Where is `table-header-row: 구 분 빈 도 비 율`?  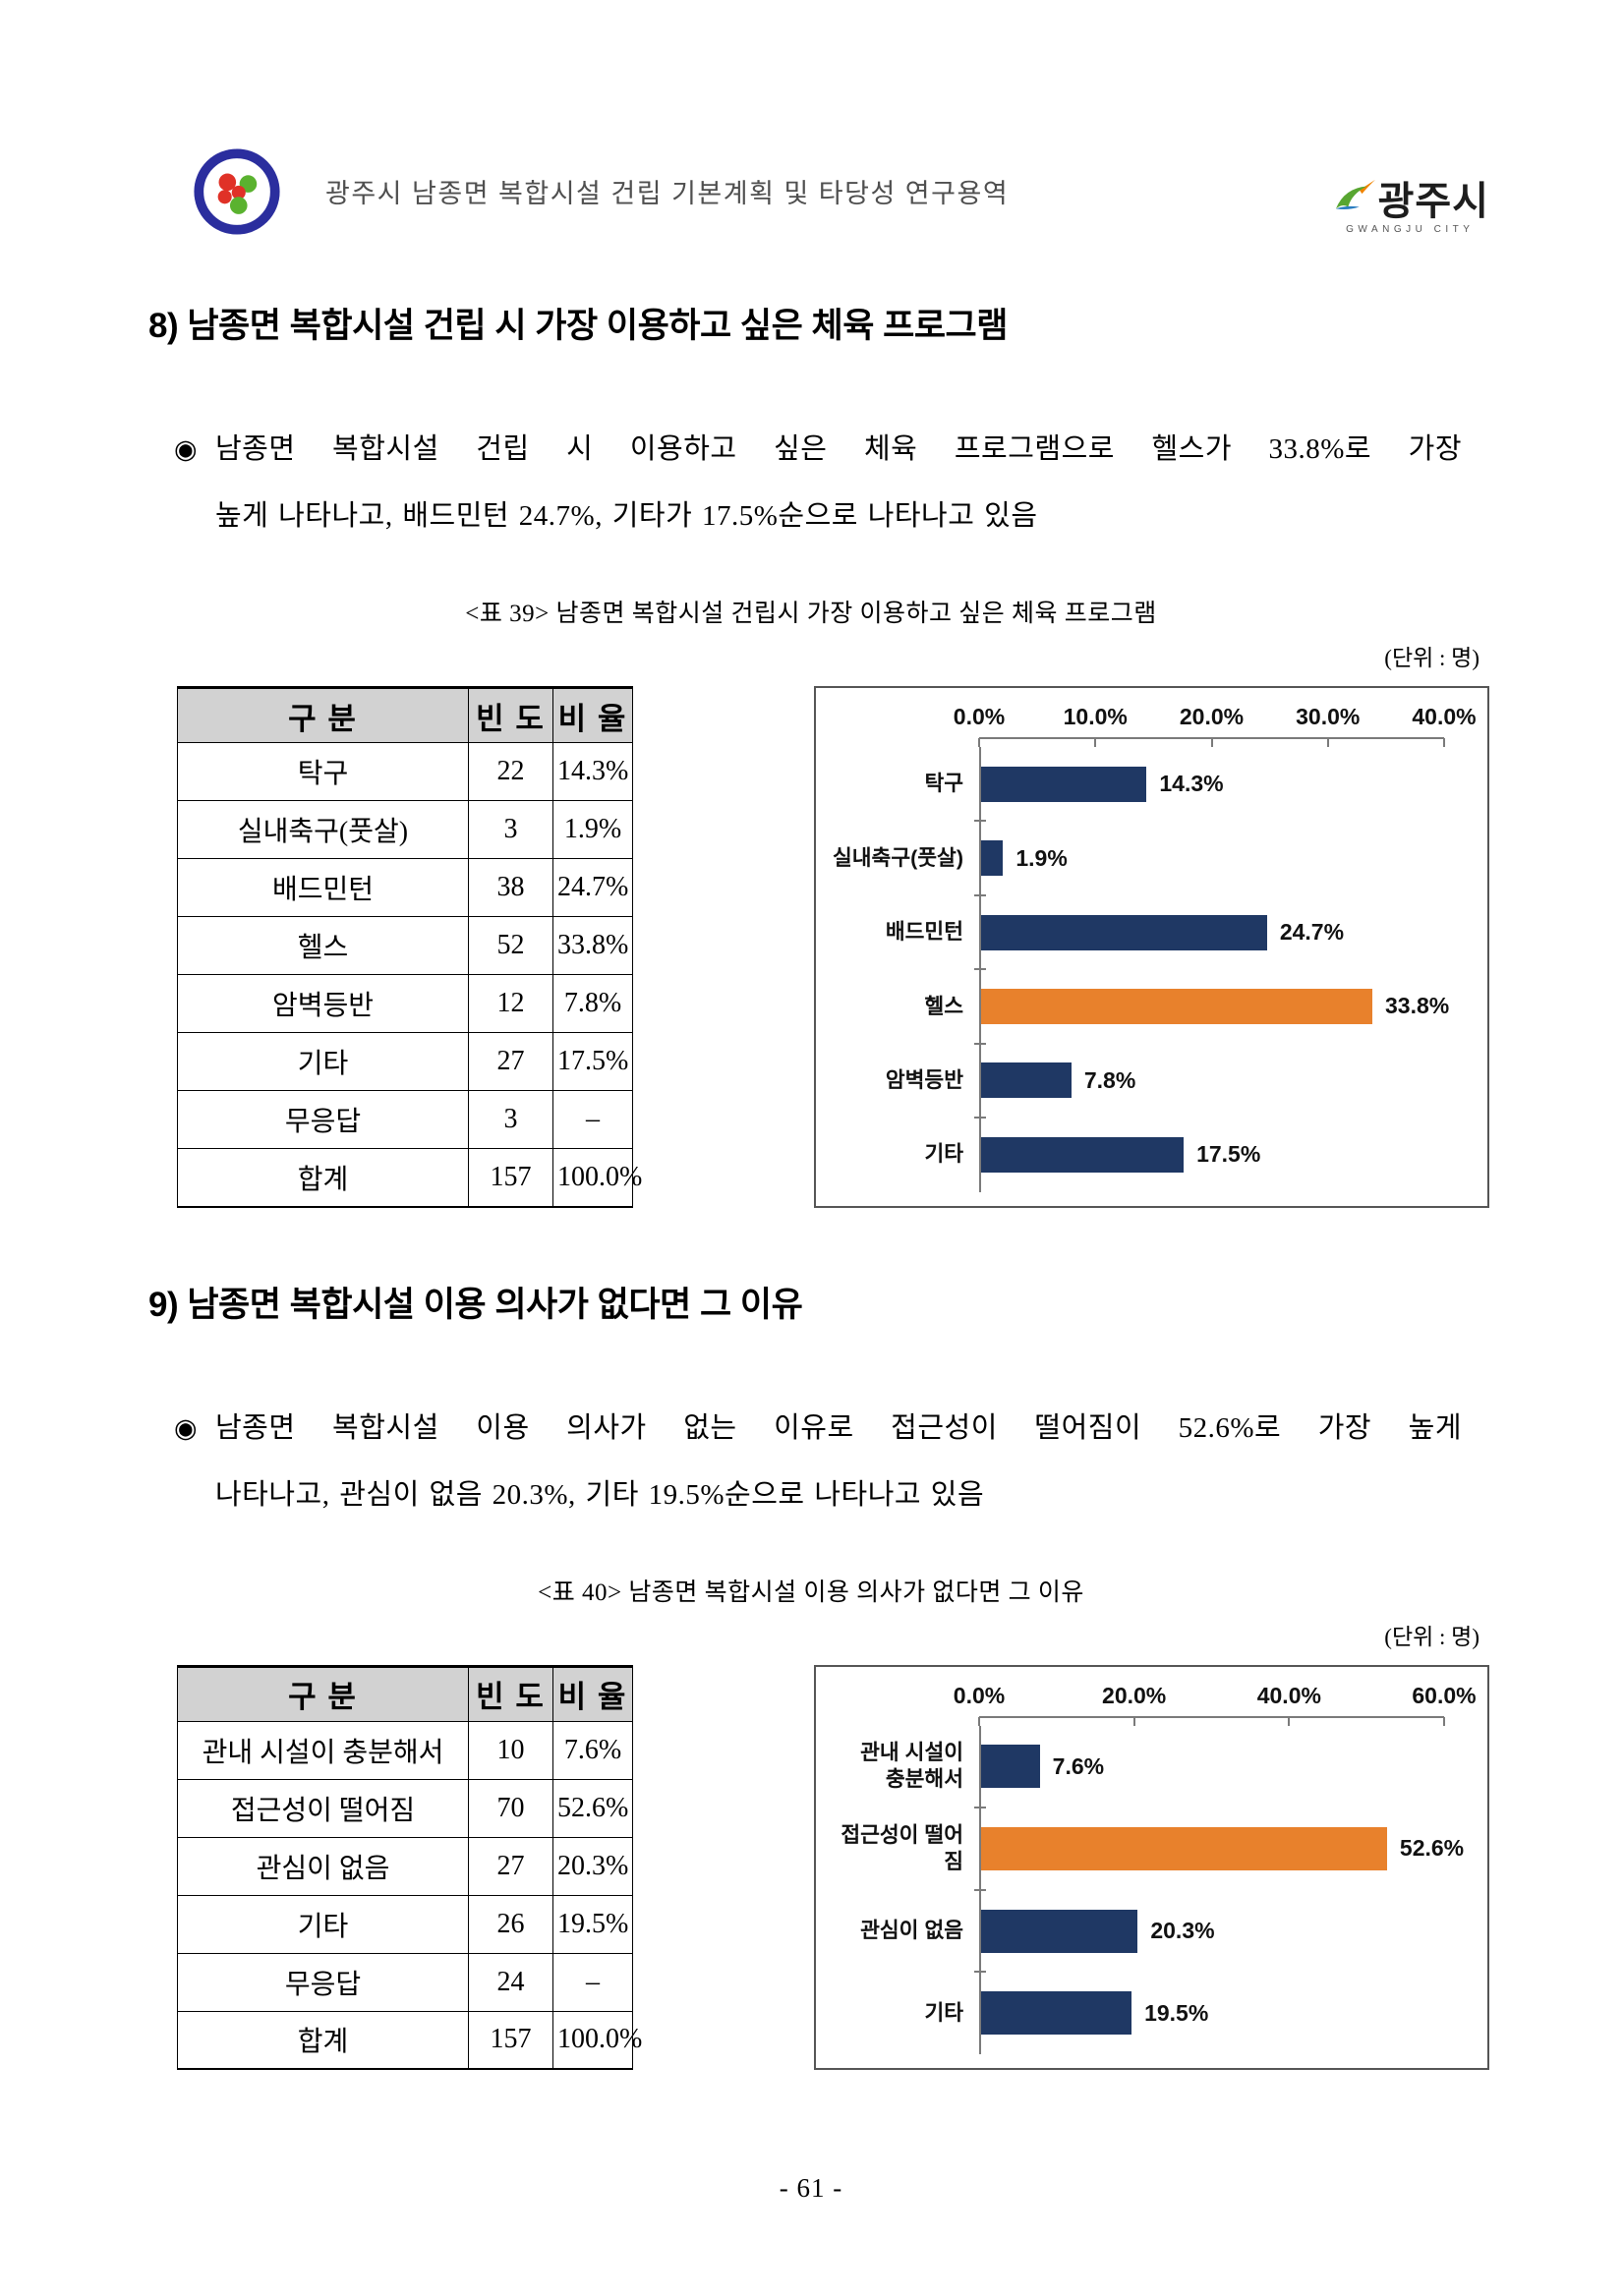 table-header-row: 구 분 빈 도 비 율 is located at coordinates (405, 1694).